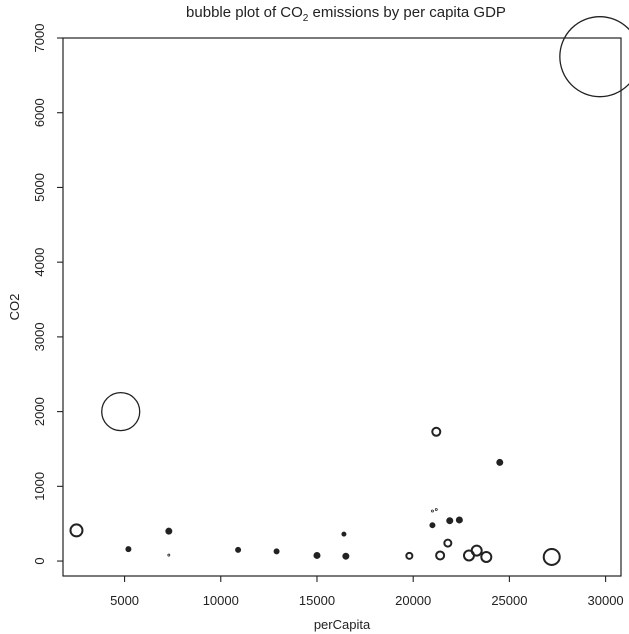 This screenshot has height=634, width=629. Describe the element at coordinates (221, 600) in the screenshot. I see `x-tick-label: 10000` at that location.